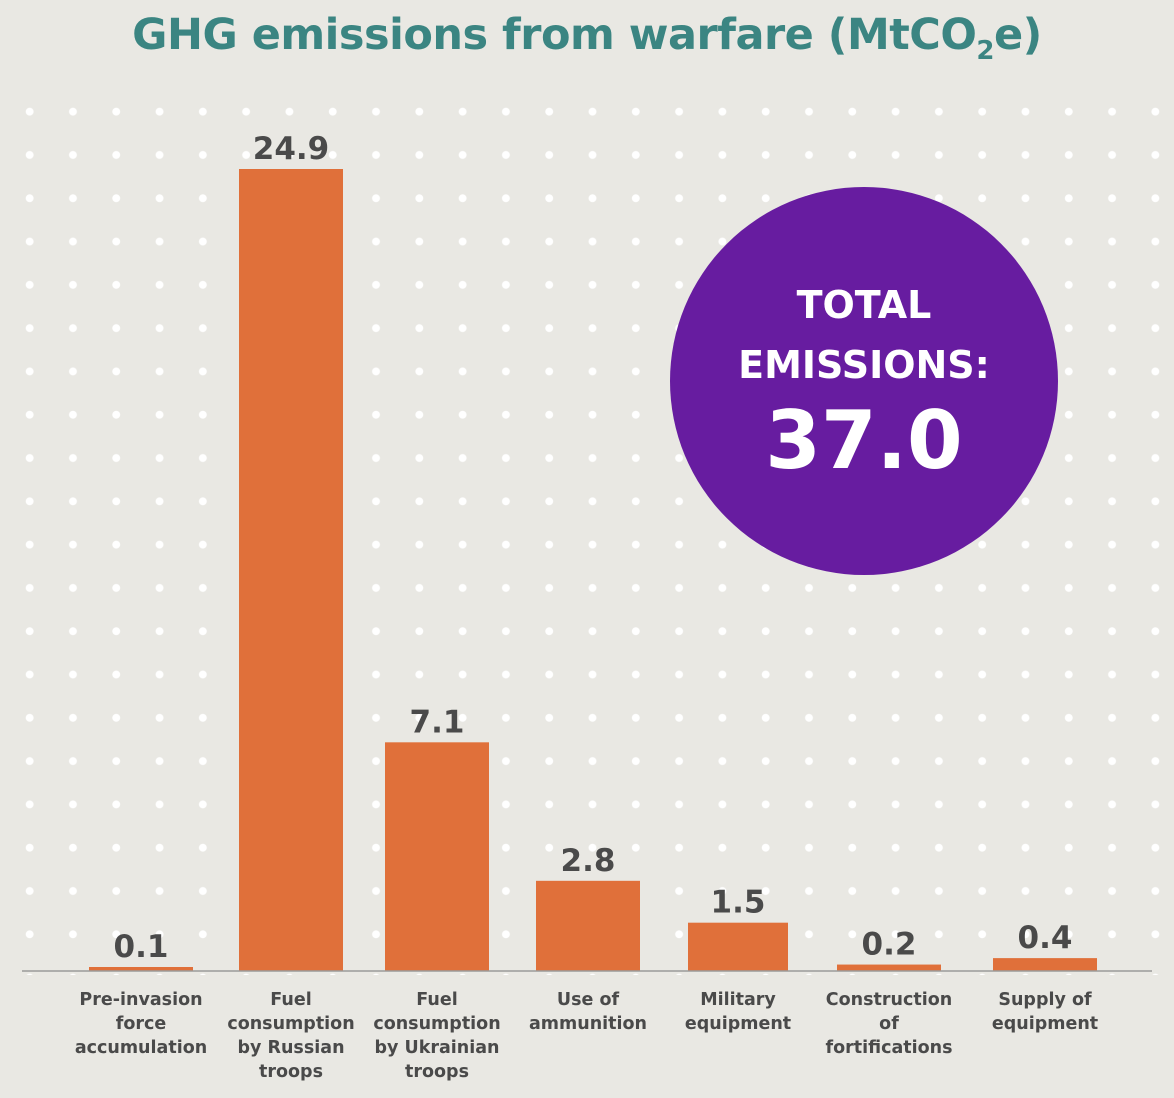 This screenshot has width=1174, height=1098. What do you see at coordinates (889, 1000) in the screenshot?
I see `category-label-5-line-0: Construction` at bounding box center [889, 1000].